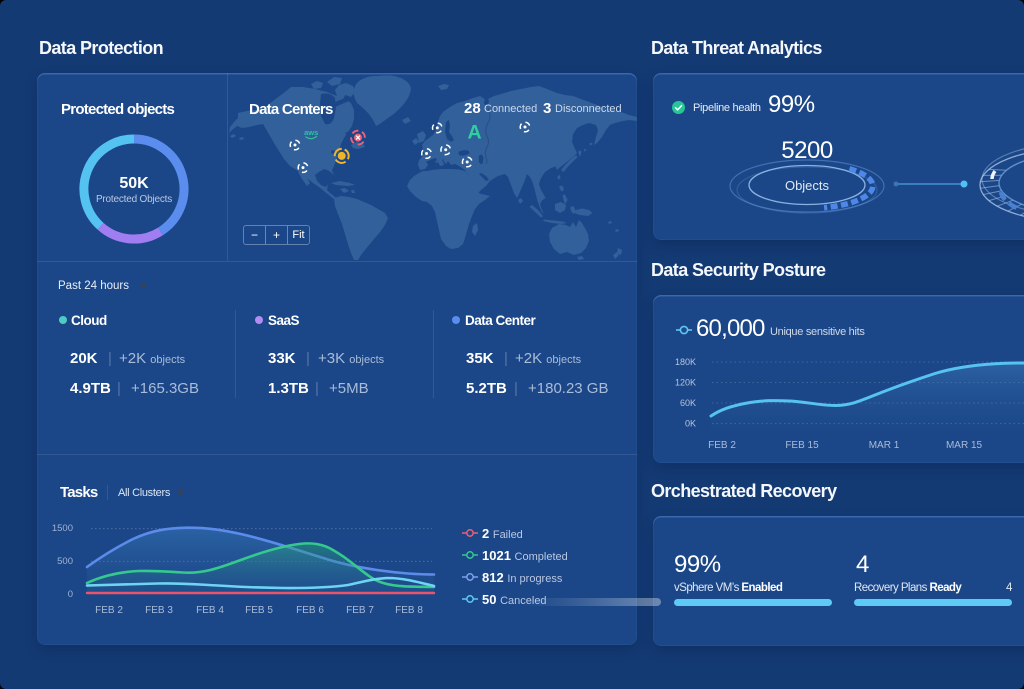  I want to click on svg-text: FEB 4, so click(210, 610).